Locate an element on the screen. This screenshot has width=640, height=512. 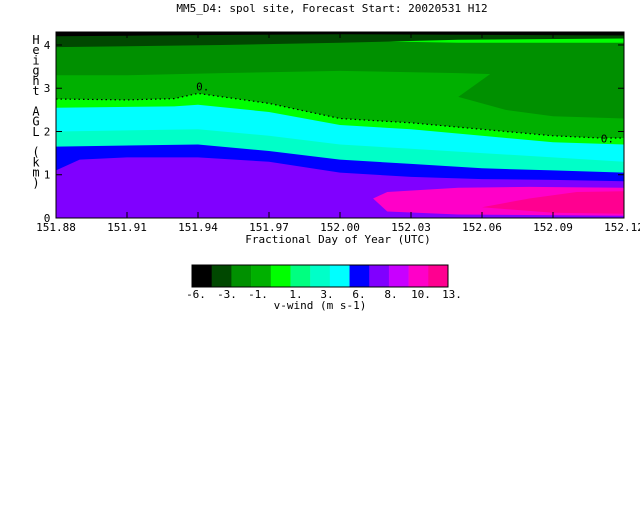
colorbar-label: v-wind (m s-1) is located at coordinates (320, 305).